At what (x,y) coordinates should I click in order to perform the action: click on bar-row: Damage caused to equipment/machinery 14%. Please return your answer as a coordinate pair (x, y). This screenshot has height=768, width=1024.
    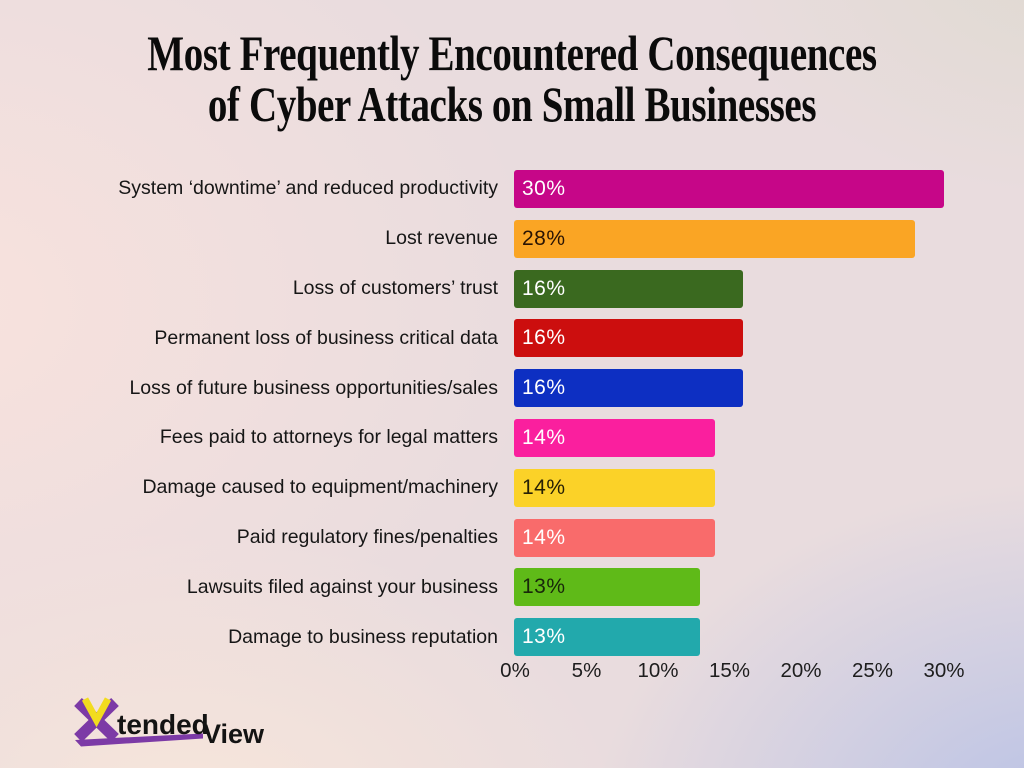
    Looking at the image, I should click on (512, 488).